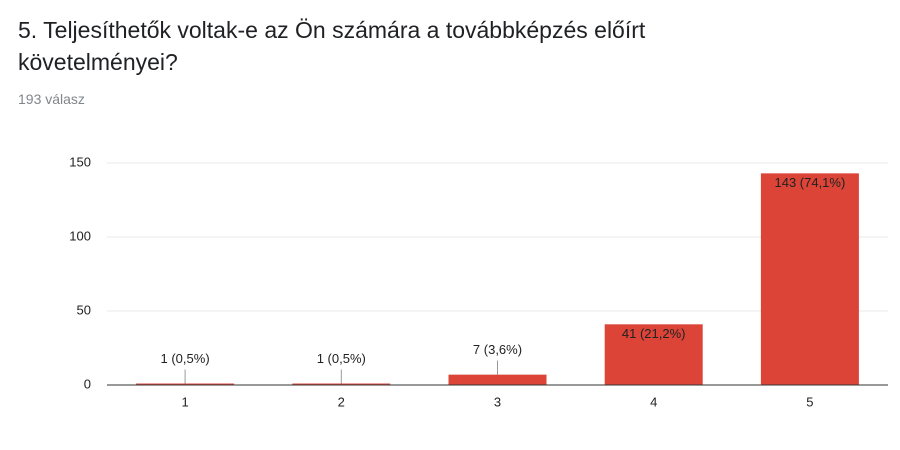 This screenshot has width=900, height=450. What do you see at coordinates (80, 235) in the screenshot?
I see `y-tick-label: 100` at bounding box center [80, 235].